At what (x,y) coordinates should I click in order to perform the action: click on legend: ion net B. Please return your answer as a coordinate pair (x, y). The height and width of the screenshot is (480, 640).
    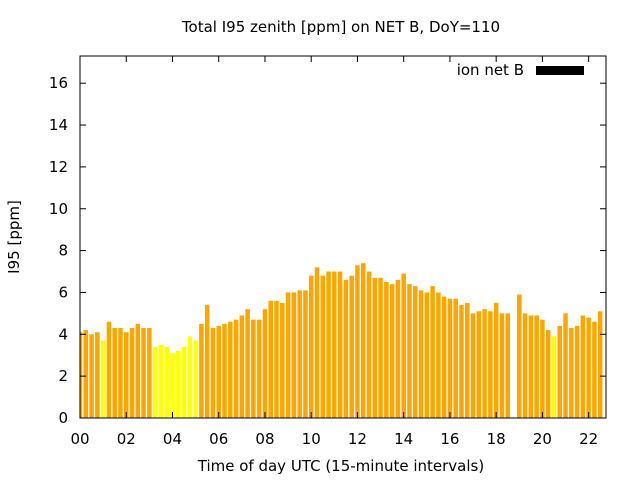
    Looking at the image, I should click on (520, 70).